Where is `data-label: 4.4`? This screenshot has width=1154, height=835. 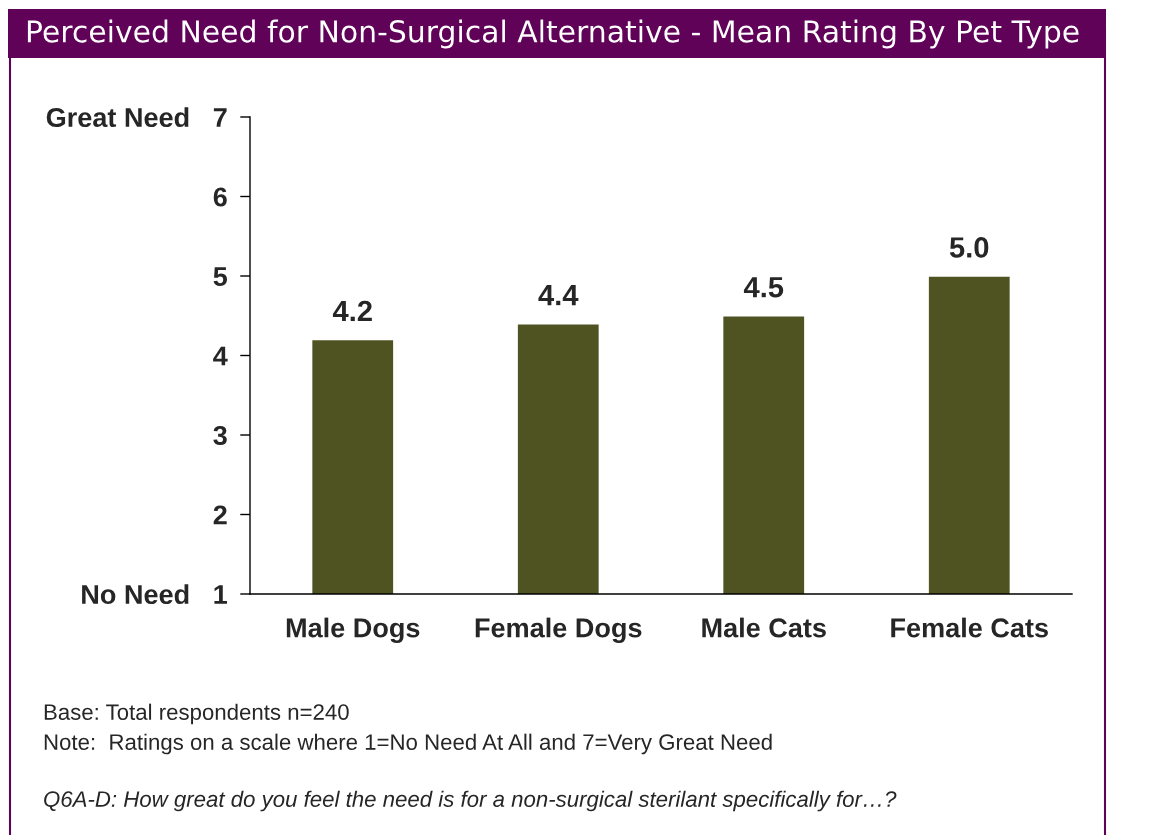 data-label: 4.4 is located at coordinates (558, 295).